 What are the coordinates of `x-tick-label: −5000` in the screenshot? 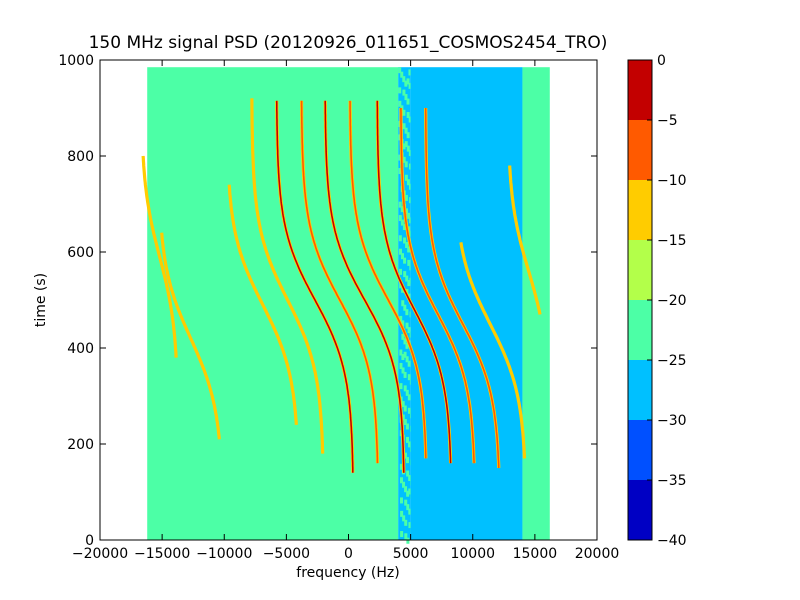 It's located at (286, 554).